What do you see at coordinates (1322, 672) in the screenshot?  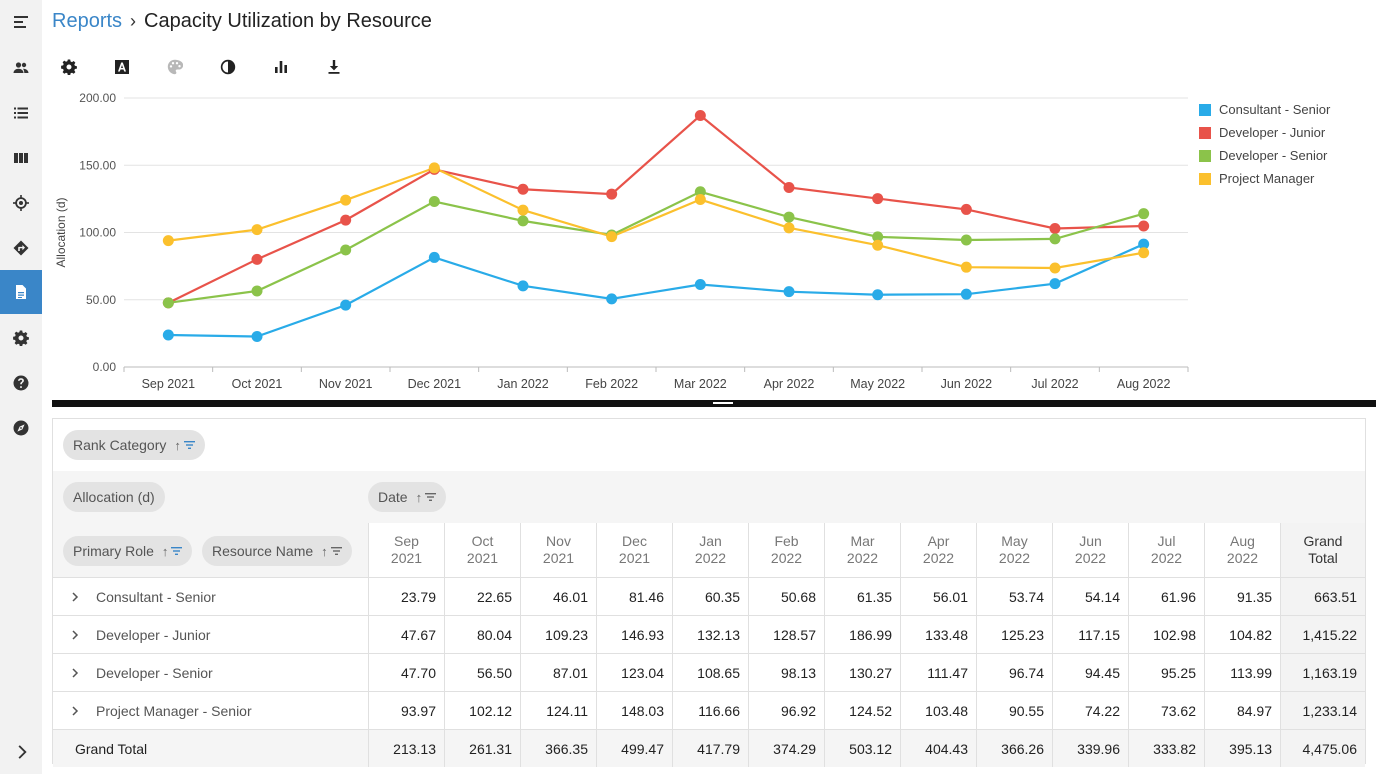 I see `row-total-cell: 1,163.19` at bounding box center [1322, 672].